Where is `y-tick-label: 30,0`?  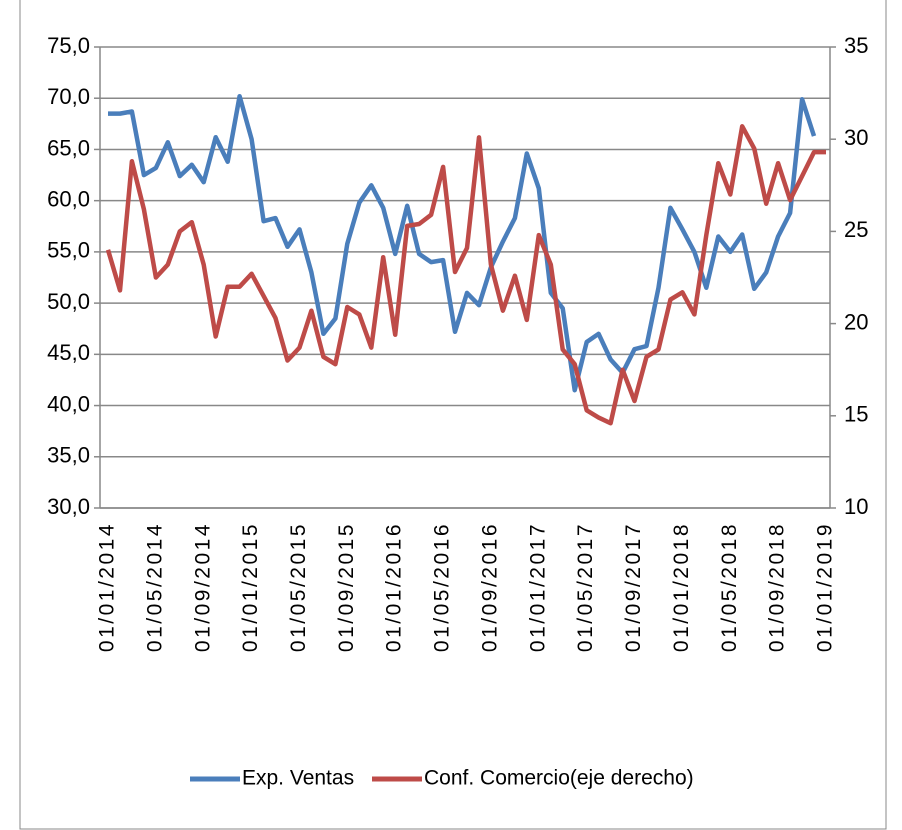 y-tick-label: 30,0 is located at coordinates (68, 506).